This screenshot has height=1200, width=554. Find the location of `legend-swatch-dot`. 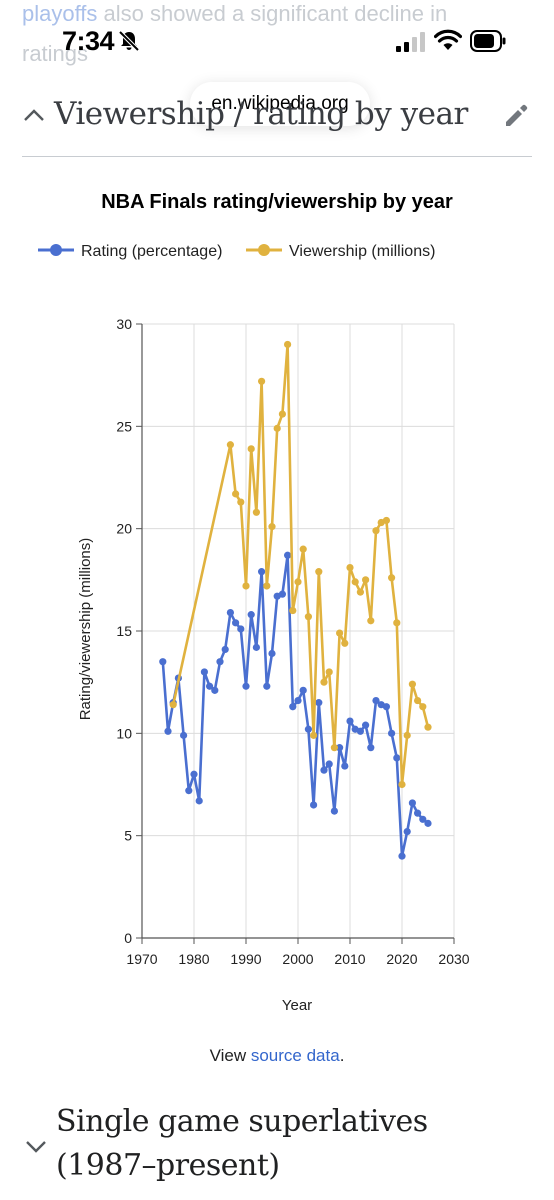

legend-swatch-dot is located at coordinates (56, 250).